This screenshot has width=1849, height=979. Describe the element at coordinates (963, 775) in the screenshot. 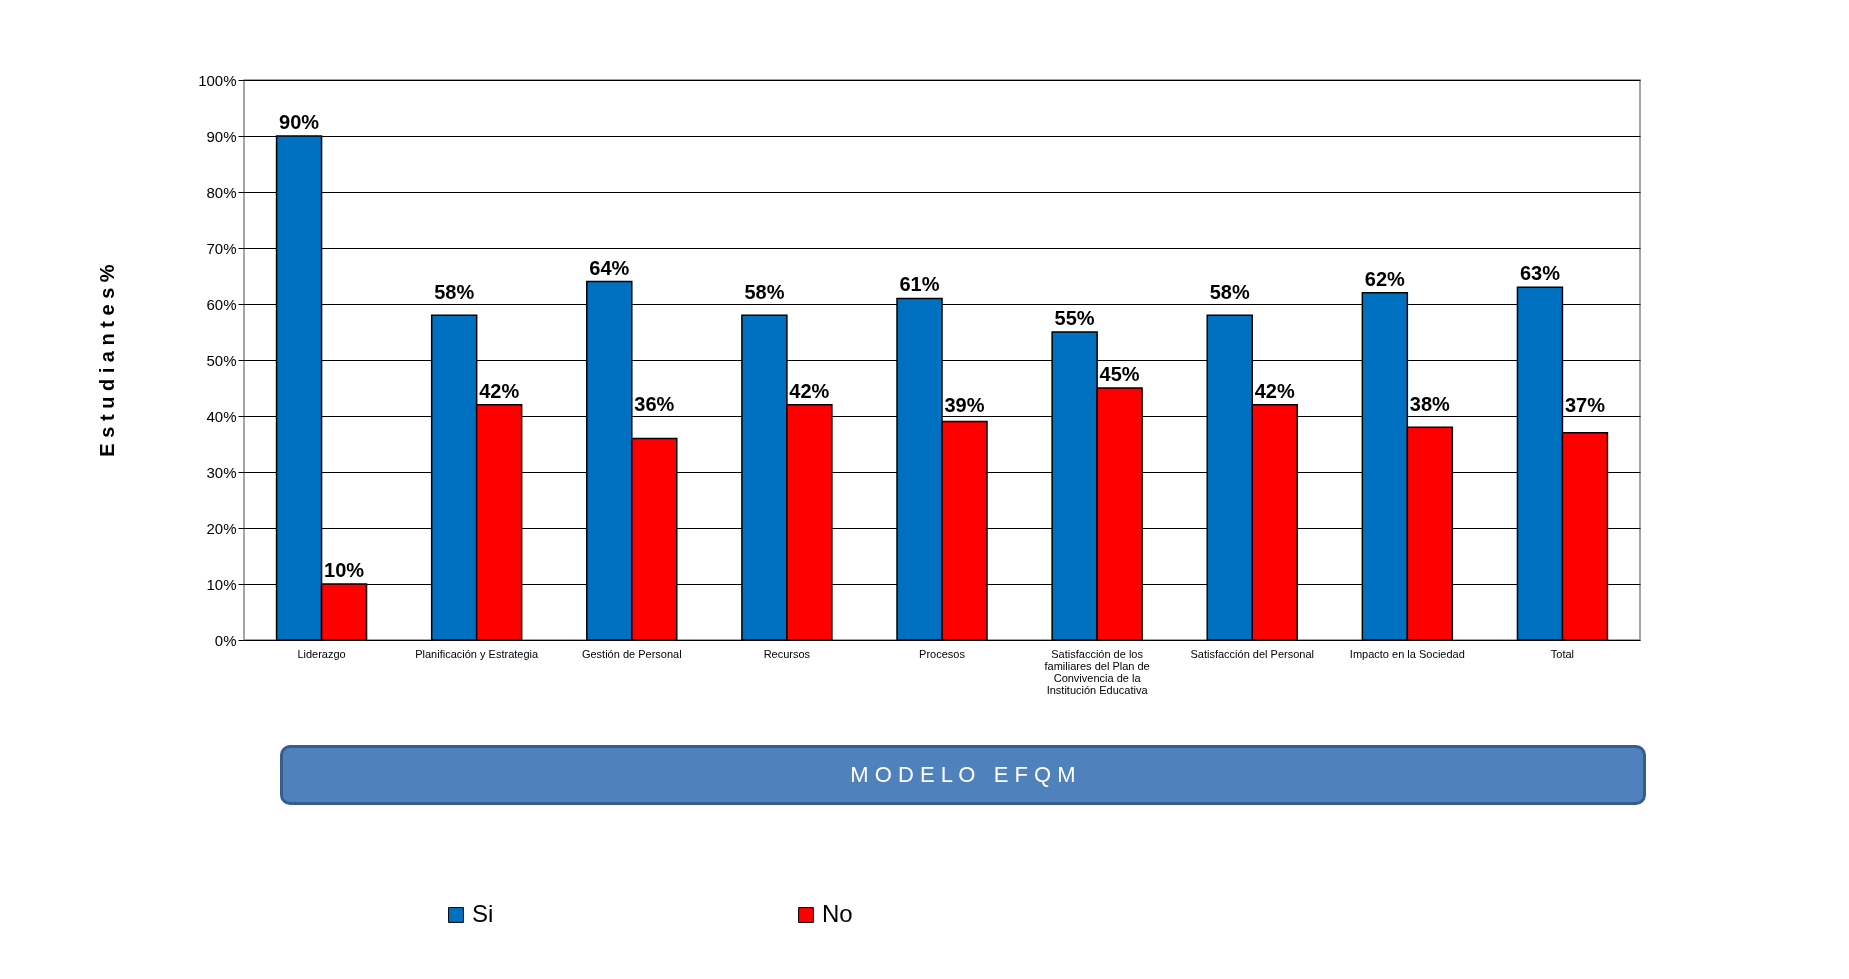

I see `x-axis-title: M O D E L O E F Q M` at that location.